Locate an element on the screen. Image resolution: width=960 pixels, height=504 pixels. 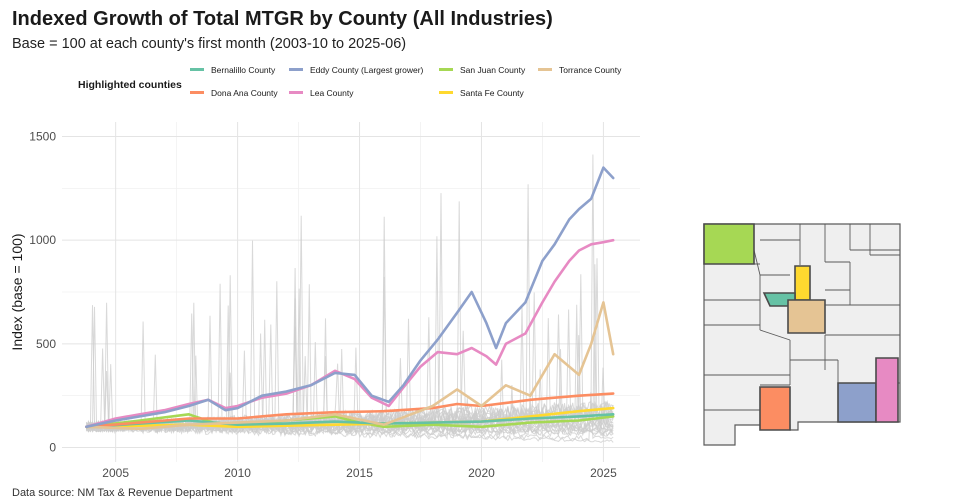
nm-county-map is located at coordinates (802, 334).